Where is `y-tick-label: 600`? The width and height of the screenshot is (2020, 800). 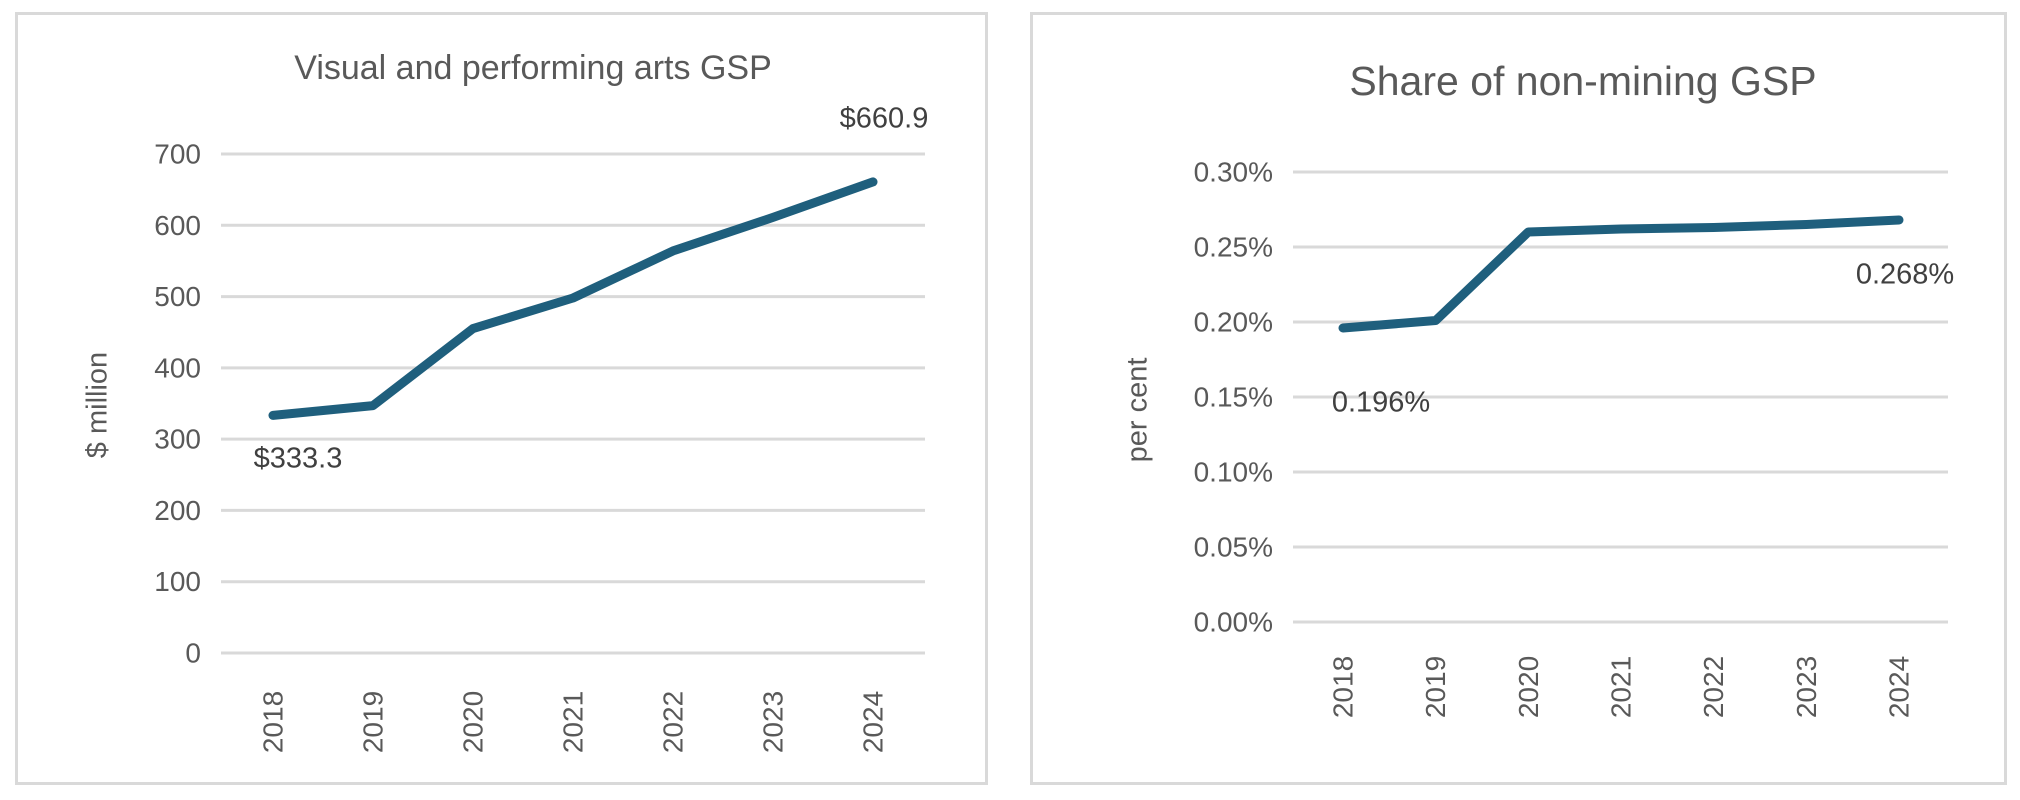 y-tick-label: 600 is located at coordinates (177, 225).